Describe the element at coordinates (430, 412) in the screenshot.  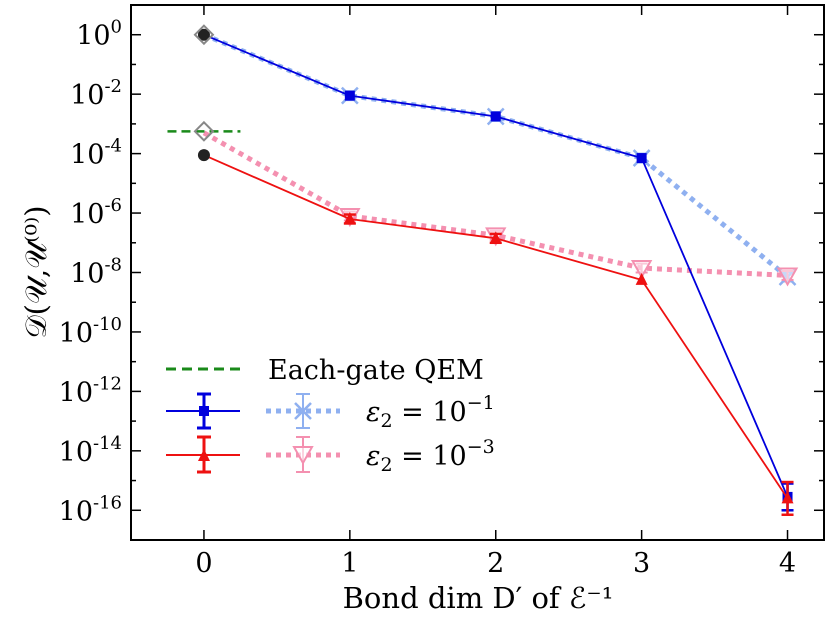
I see `legend-label-eps1: ε2 = 10−1` at that location.